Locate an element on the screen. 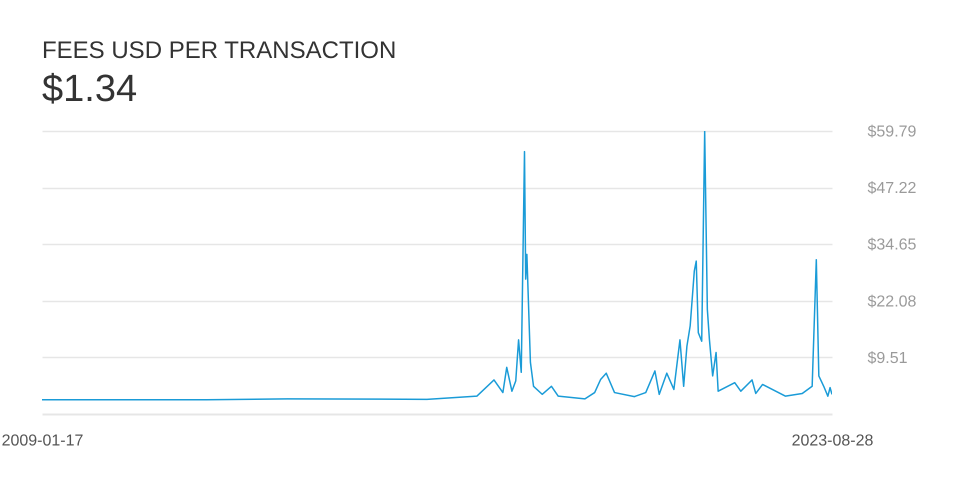  chart-subtitle: $1.34 is located at coordinates (90, 89).